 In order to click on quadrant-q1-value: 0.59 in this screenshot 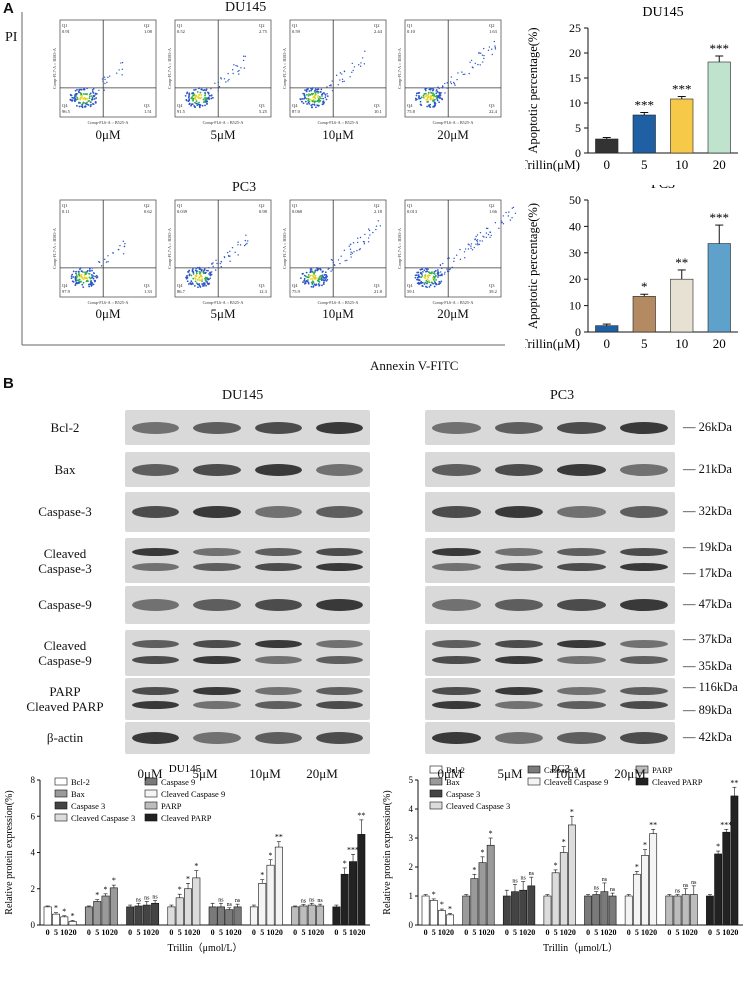, I will do `click(296, 31)`.